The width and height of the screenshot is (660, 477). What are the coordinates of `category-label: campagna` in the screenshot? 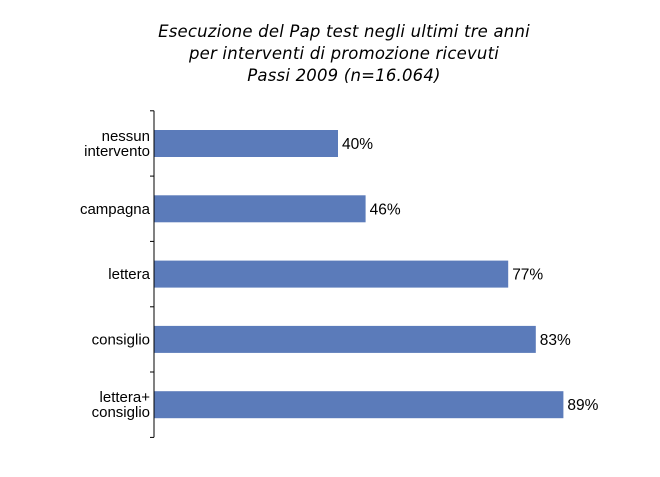 It's located at (115, 209).